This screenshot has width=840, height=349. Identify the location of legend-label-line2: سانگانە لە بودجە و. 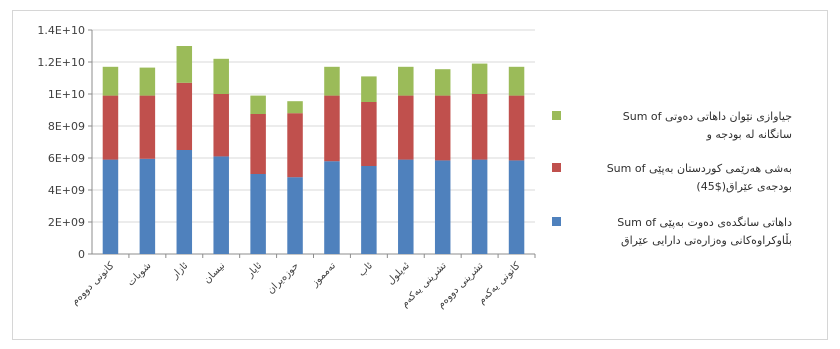
(749, 134).